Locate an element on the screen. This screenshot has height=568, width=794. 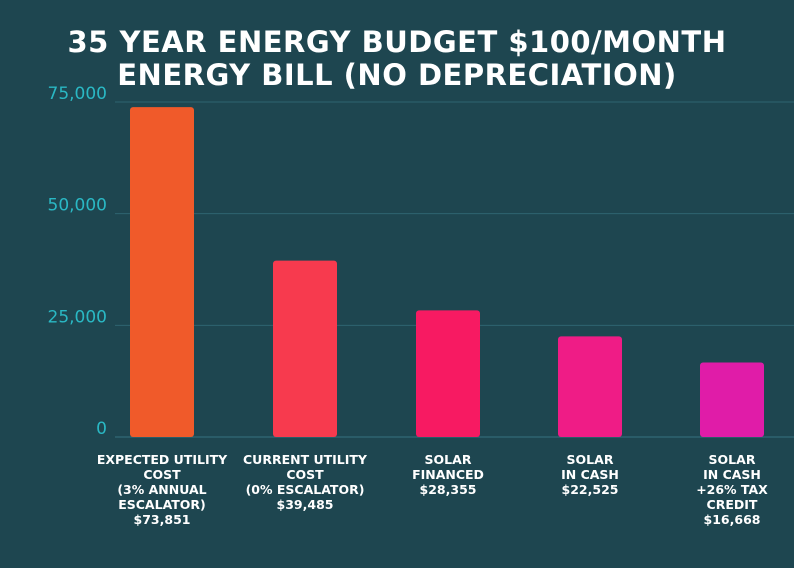
x-category-label: CURRENT UTILITY COST (0% ESCALATOR) $39,485 is located at coordinates (305, 482).